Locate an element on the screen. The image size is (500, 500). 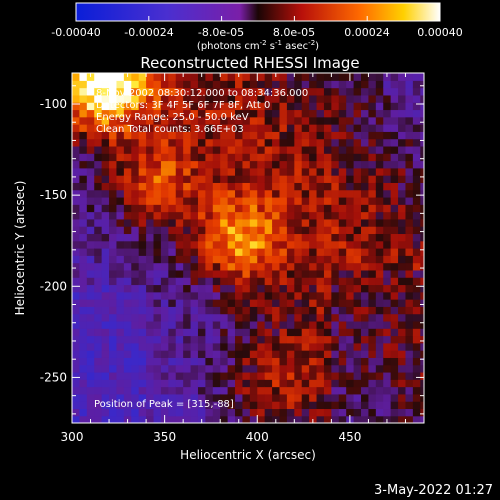
annotation-energy-range: Energy Range: 25.0 - 50.0 keV is located at coordinates (172, 117).